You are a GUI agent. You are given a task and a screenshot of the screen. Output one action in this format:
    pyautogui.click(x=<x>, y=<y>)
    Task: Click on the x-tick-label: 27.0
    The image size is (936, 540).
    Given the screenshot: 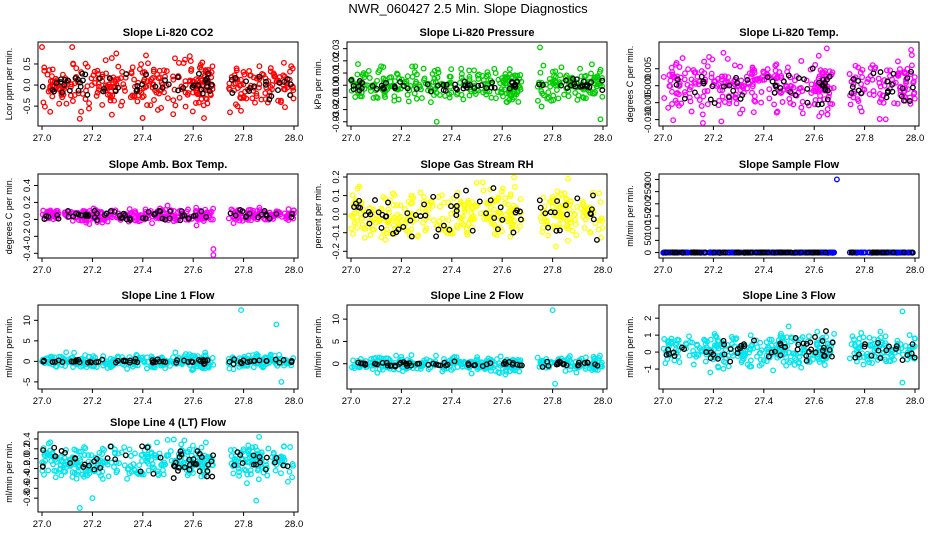 What is the action you would take?
    pyautogui.click(x=42, y=270)
    